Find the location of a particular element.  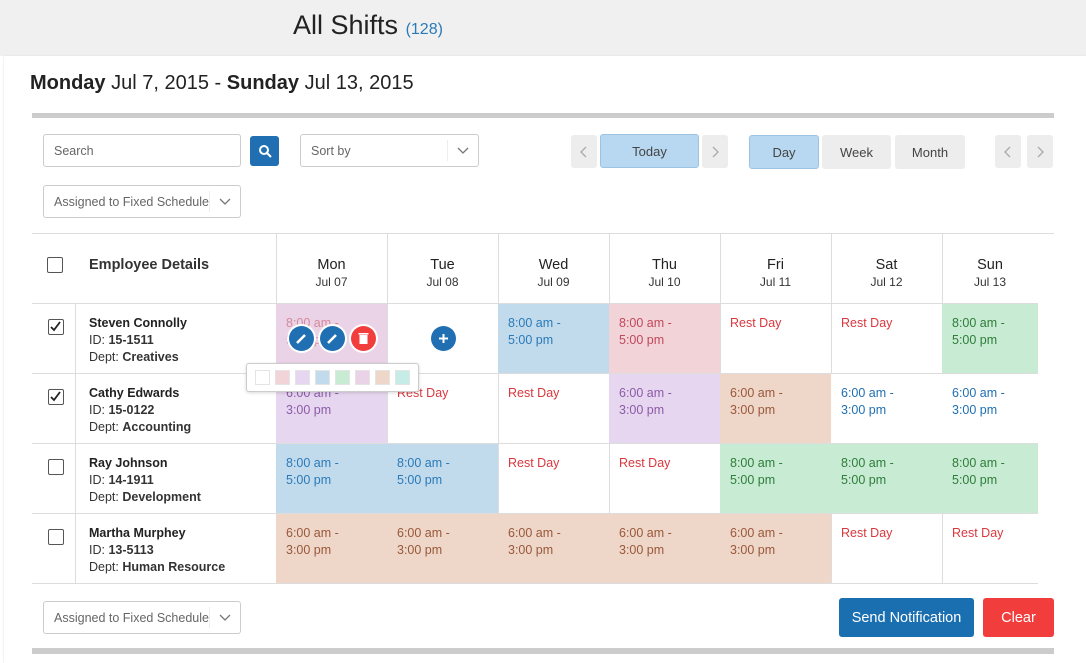

row-line is located at coordinates (535, 303).